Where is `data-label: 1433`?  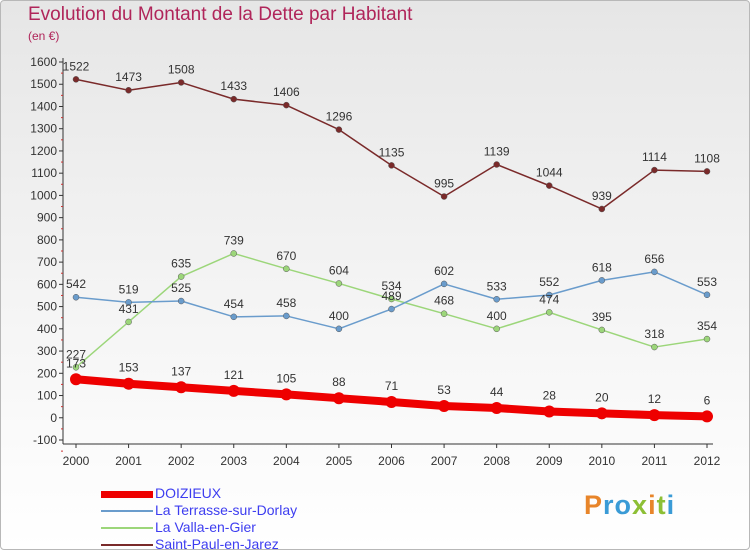 data-label: 1433 is located at coordinates (233, 86).